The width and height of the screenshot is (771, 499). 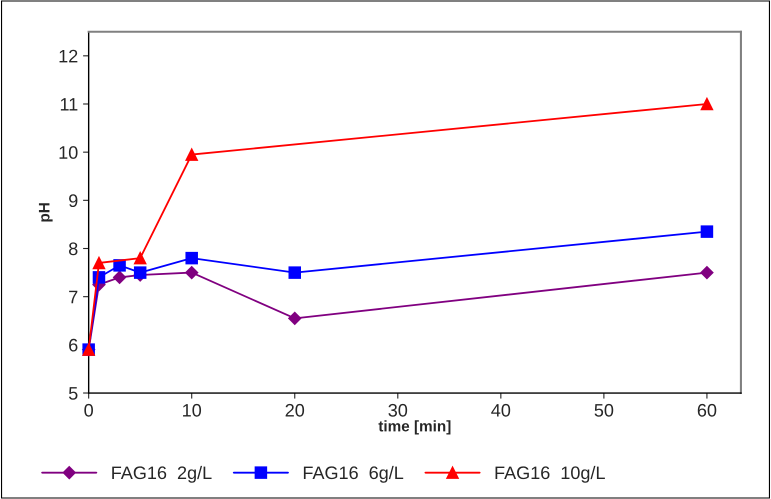 What do you see at coordinates (73, 297) in the screenshot?
I see `y-tick-label: 7` at bounding box center [73, 297].